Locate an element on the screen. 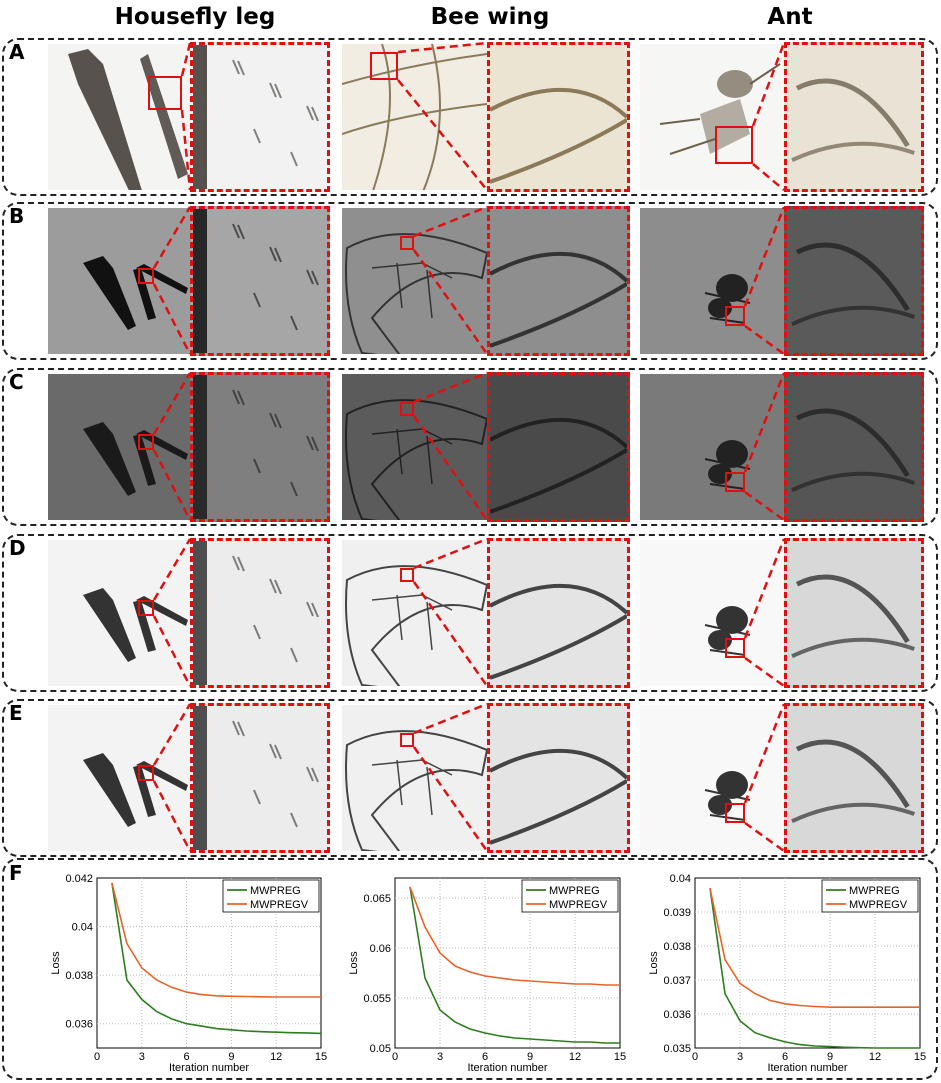 The image size is (941, 1083). row-label-b: B is located at coordinates (17, 216).